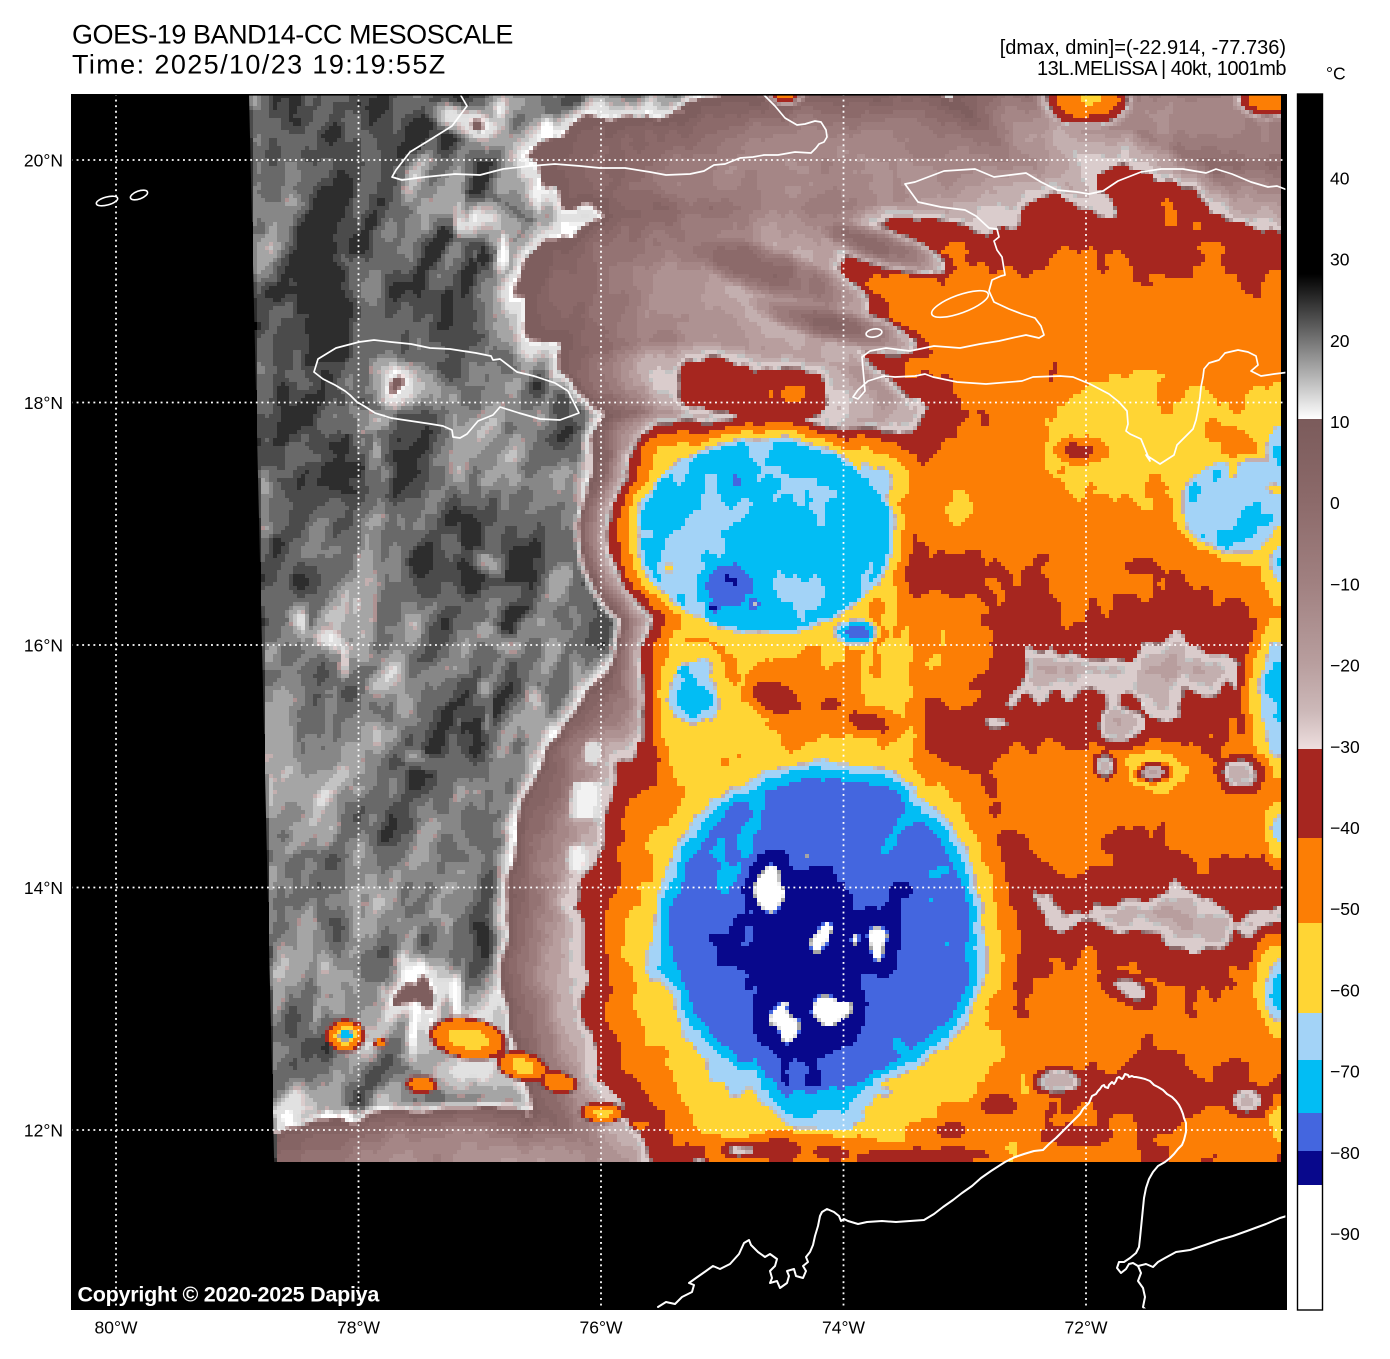 This screenshot has width=1390, height=1359. I want to click on svg-text:[dmax, dmin]=(-22.914, -77.736: [dmax, dmin]=(-22.914, -77.736), so click(1143, 48).